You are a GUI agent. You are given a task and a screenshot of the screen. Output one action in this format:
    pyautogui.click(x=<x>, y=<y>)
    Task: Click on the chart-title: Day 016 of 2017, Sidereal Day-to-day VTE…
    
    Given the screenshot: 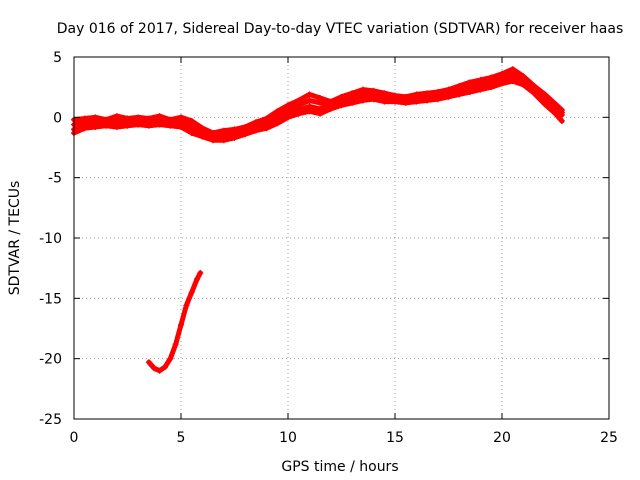 What is the action you would take?
    pyautogui.click(x=340, y=29)
    